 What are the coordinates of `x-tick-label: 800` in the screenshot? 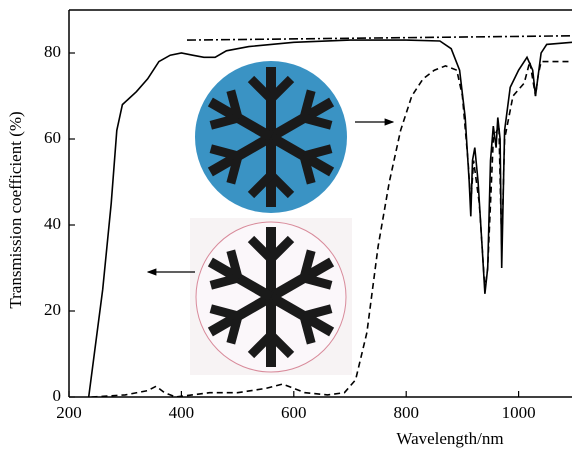 It's located at (406, 412).